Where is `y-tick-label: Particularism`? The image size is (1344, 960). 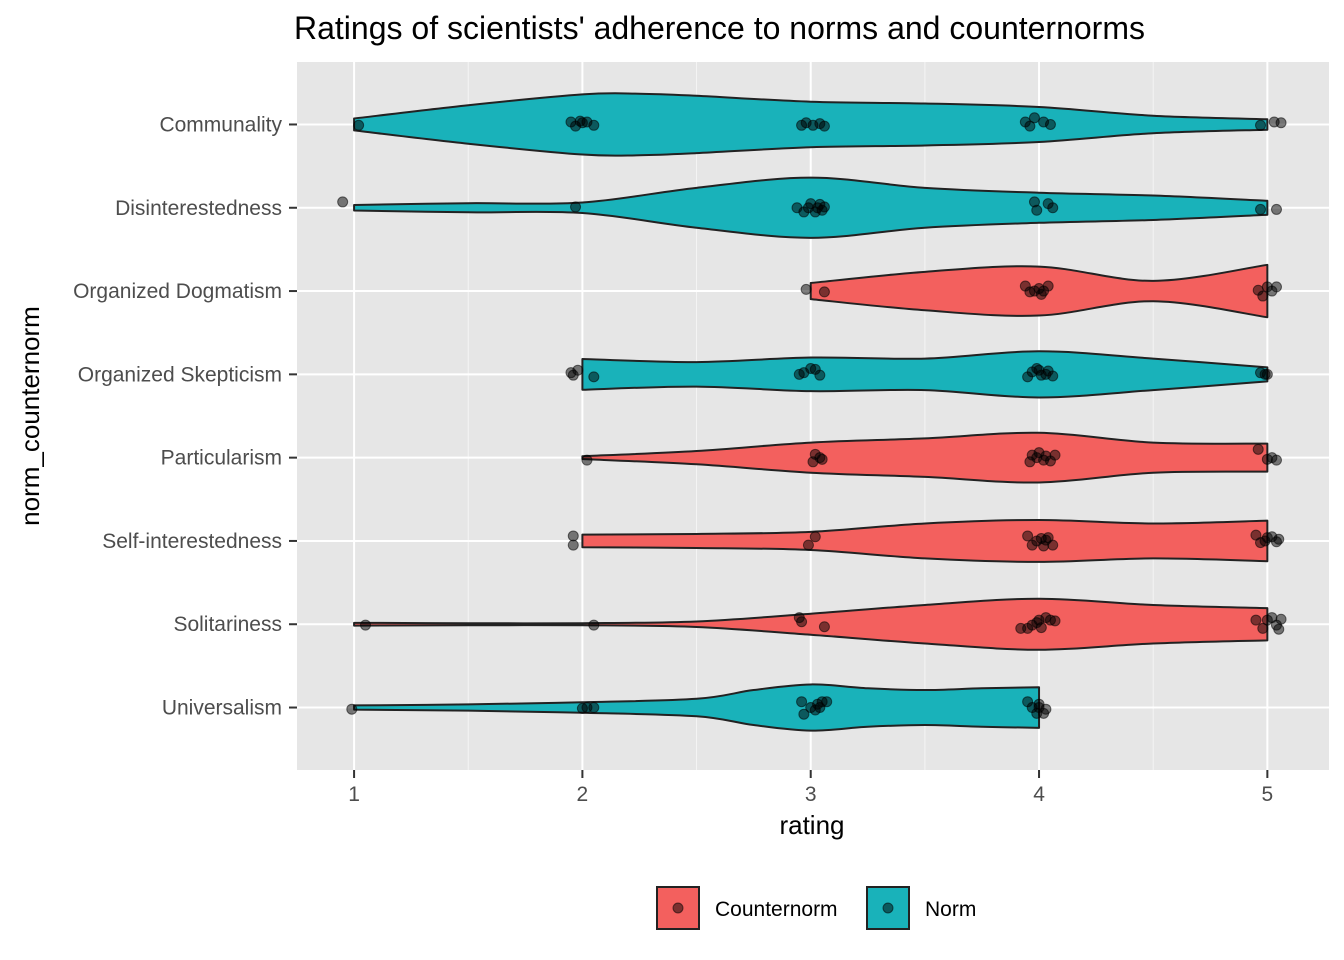 y-tick-label: Particularism is located at coordinates (221, 458).